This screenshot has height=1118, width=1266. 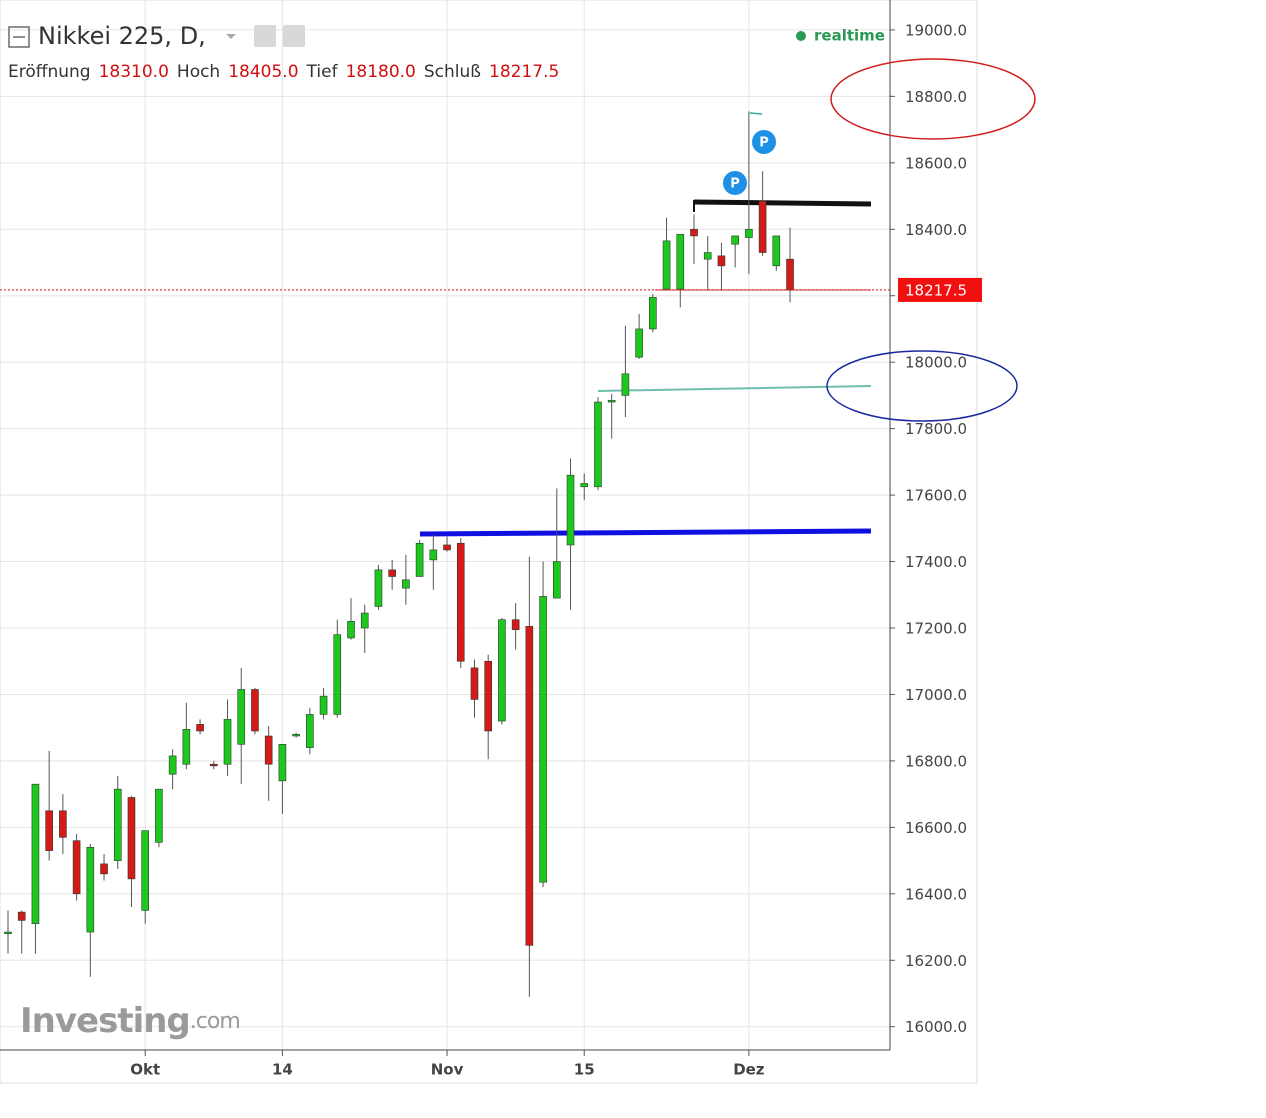 I want to click on y-tick-label: 17000.0, so click(x=936, y=695).